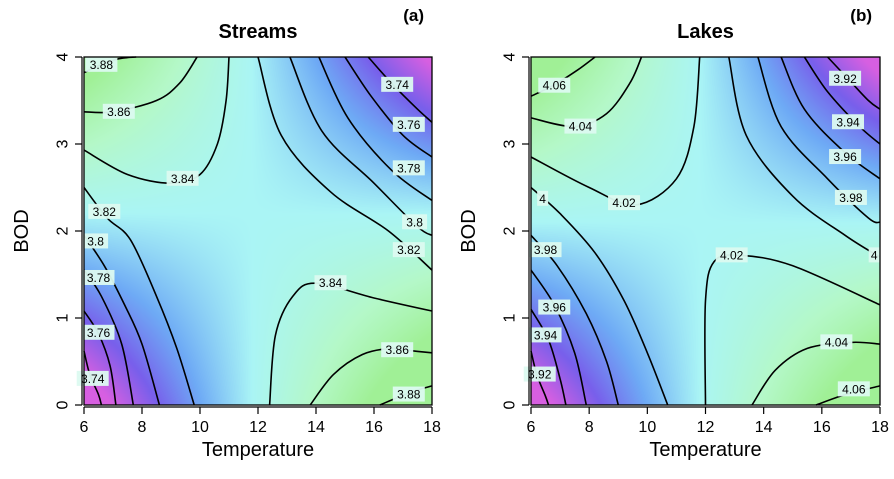  I want to click on contour-label: 3.96, so click(845, 157).